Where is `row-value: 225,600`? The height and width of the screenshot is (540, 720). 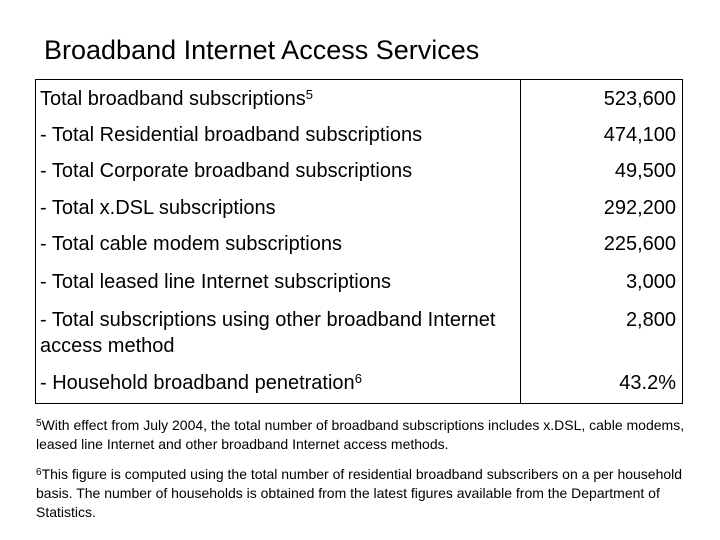
row-value: 225,600 is located at coordinates (639, 244).